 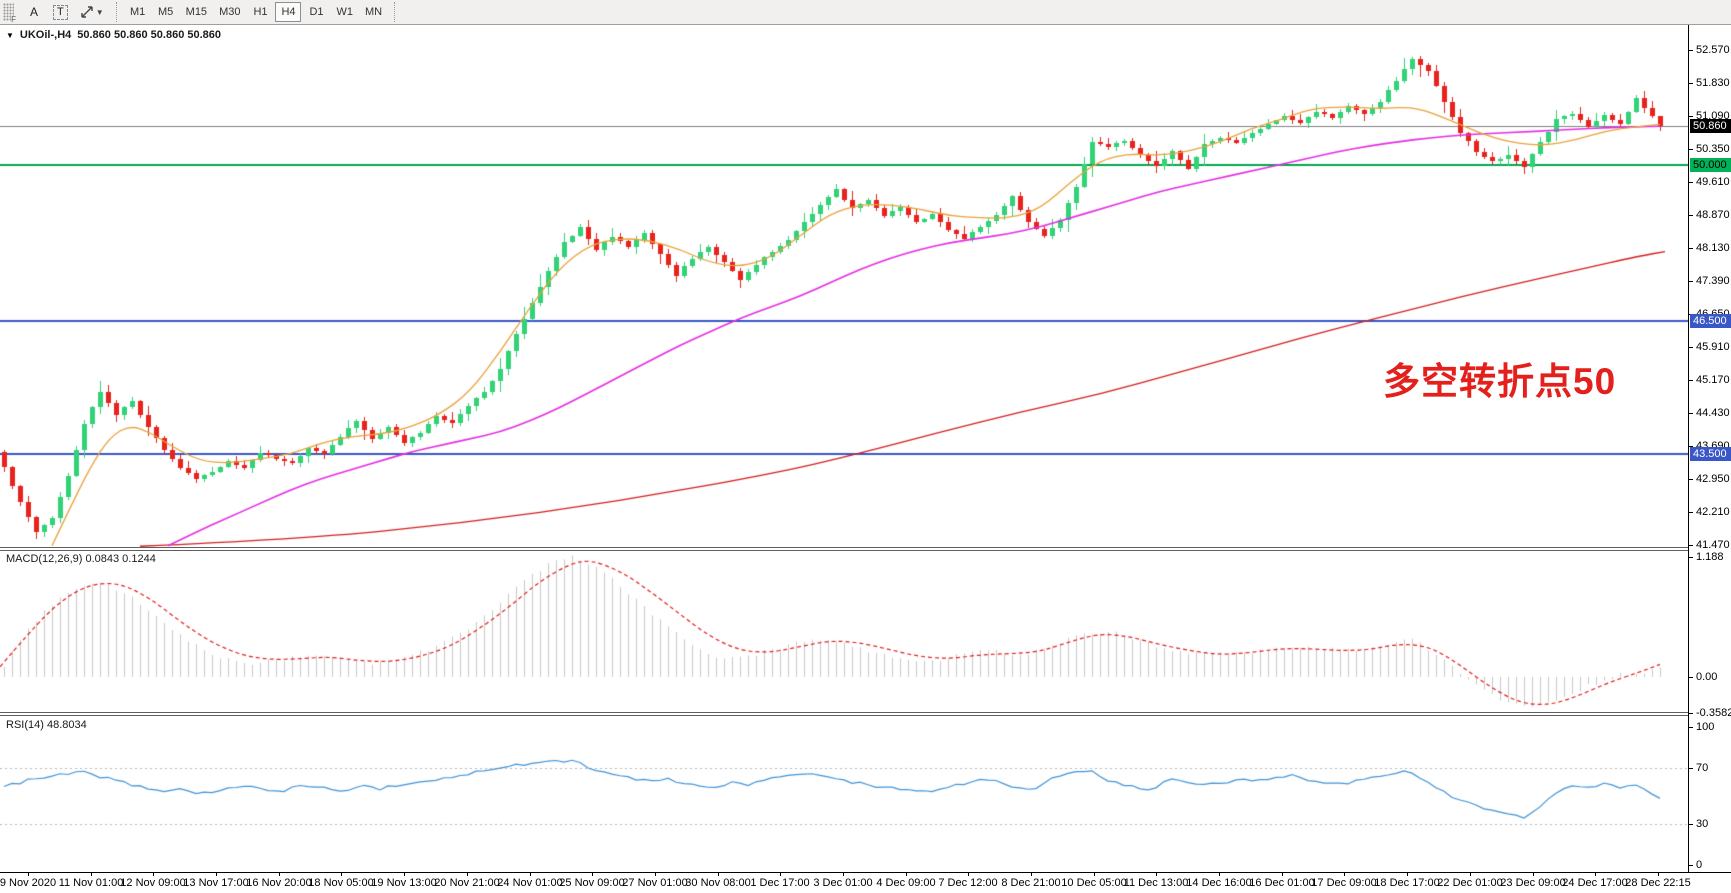 I want to click on time-axis-label: 17 Dec 09:00, so click(x=1344, y=883).